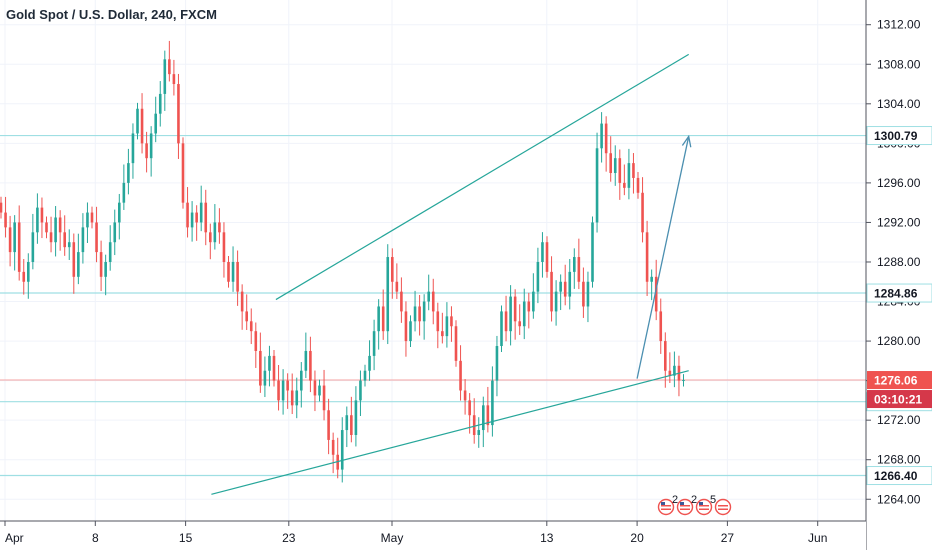 The image size is (932, 555). I want to click on event-markers: 2 2 5, so click(694, 505).